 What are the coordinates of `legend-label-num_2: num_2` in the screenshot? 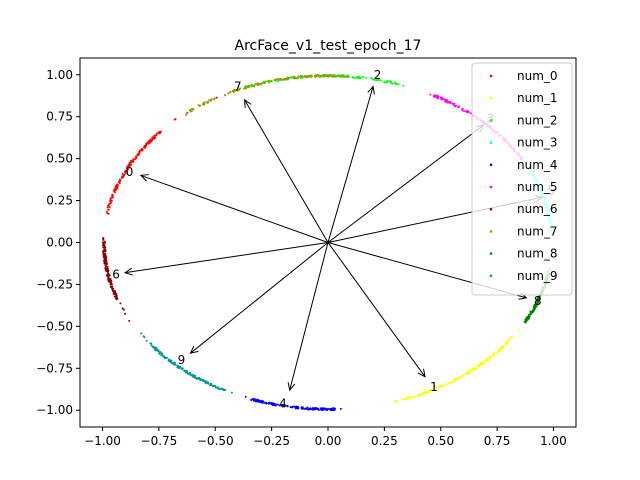 It's located at (537, 120).